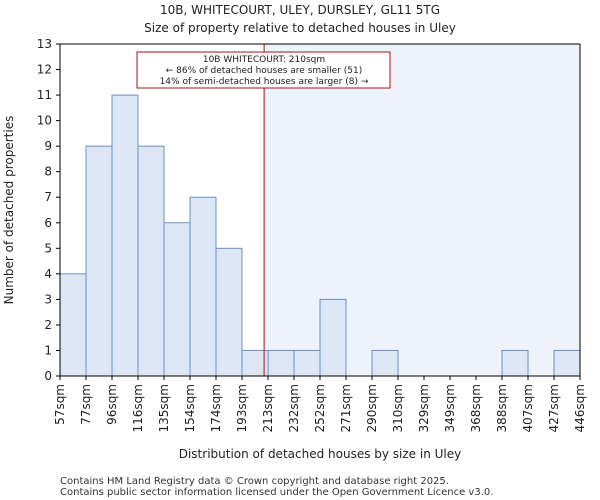 This screenshot has width=600, height=500. Describe the element at coordinates (372, 408) in the screenshot. I see `x-tick-label: 290sqm` at that location.